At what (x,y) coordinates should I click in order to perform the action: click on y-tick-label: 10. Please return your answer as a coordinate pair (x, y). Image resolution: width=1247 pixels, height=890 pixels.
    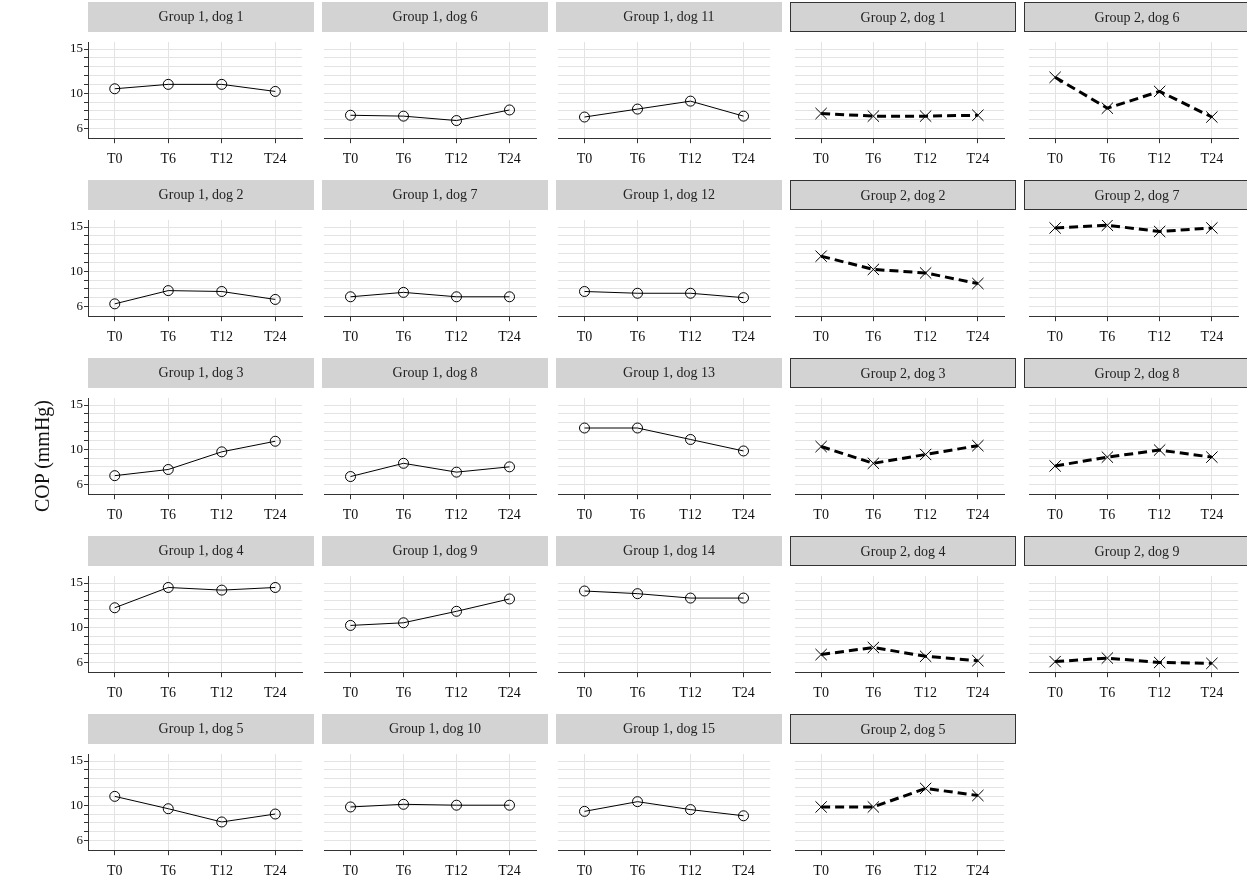
    Looking at the image, I should click on (76, 92).